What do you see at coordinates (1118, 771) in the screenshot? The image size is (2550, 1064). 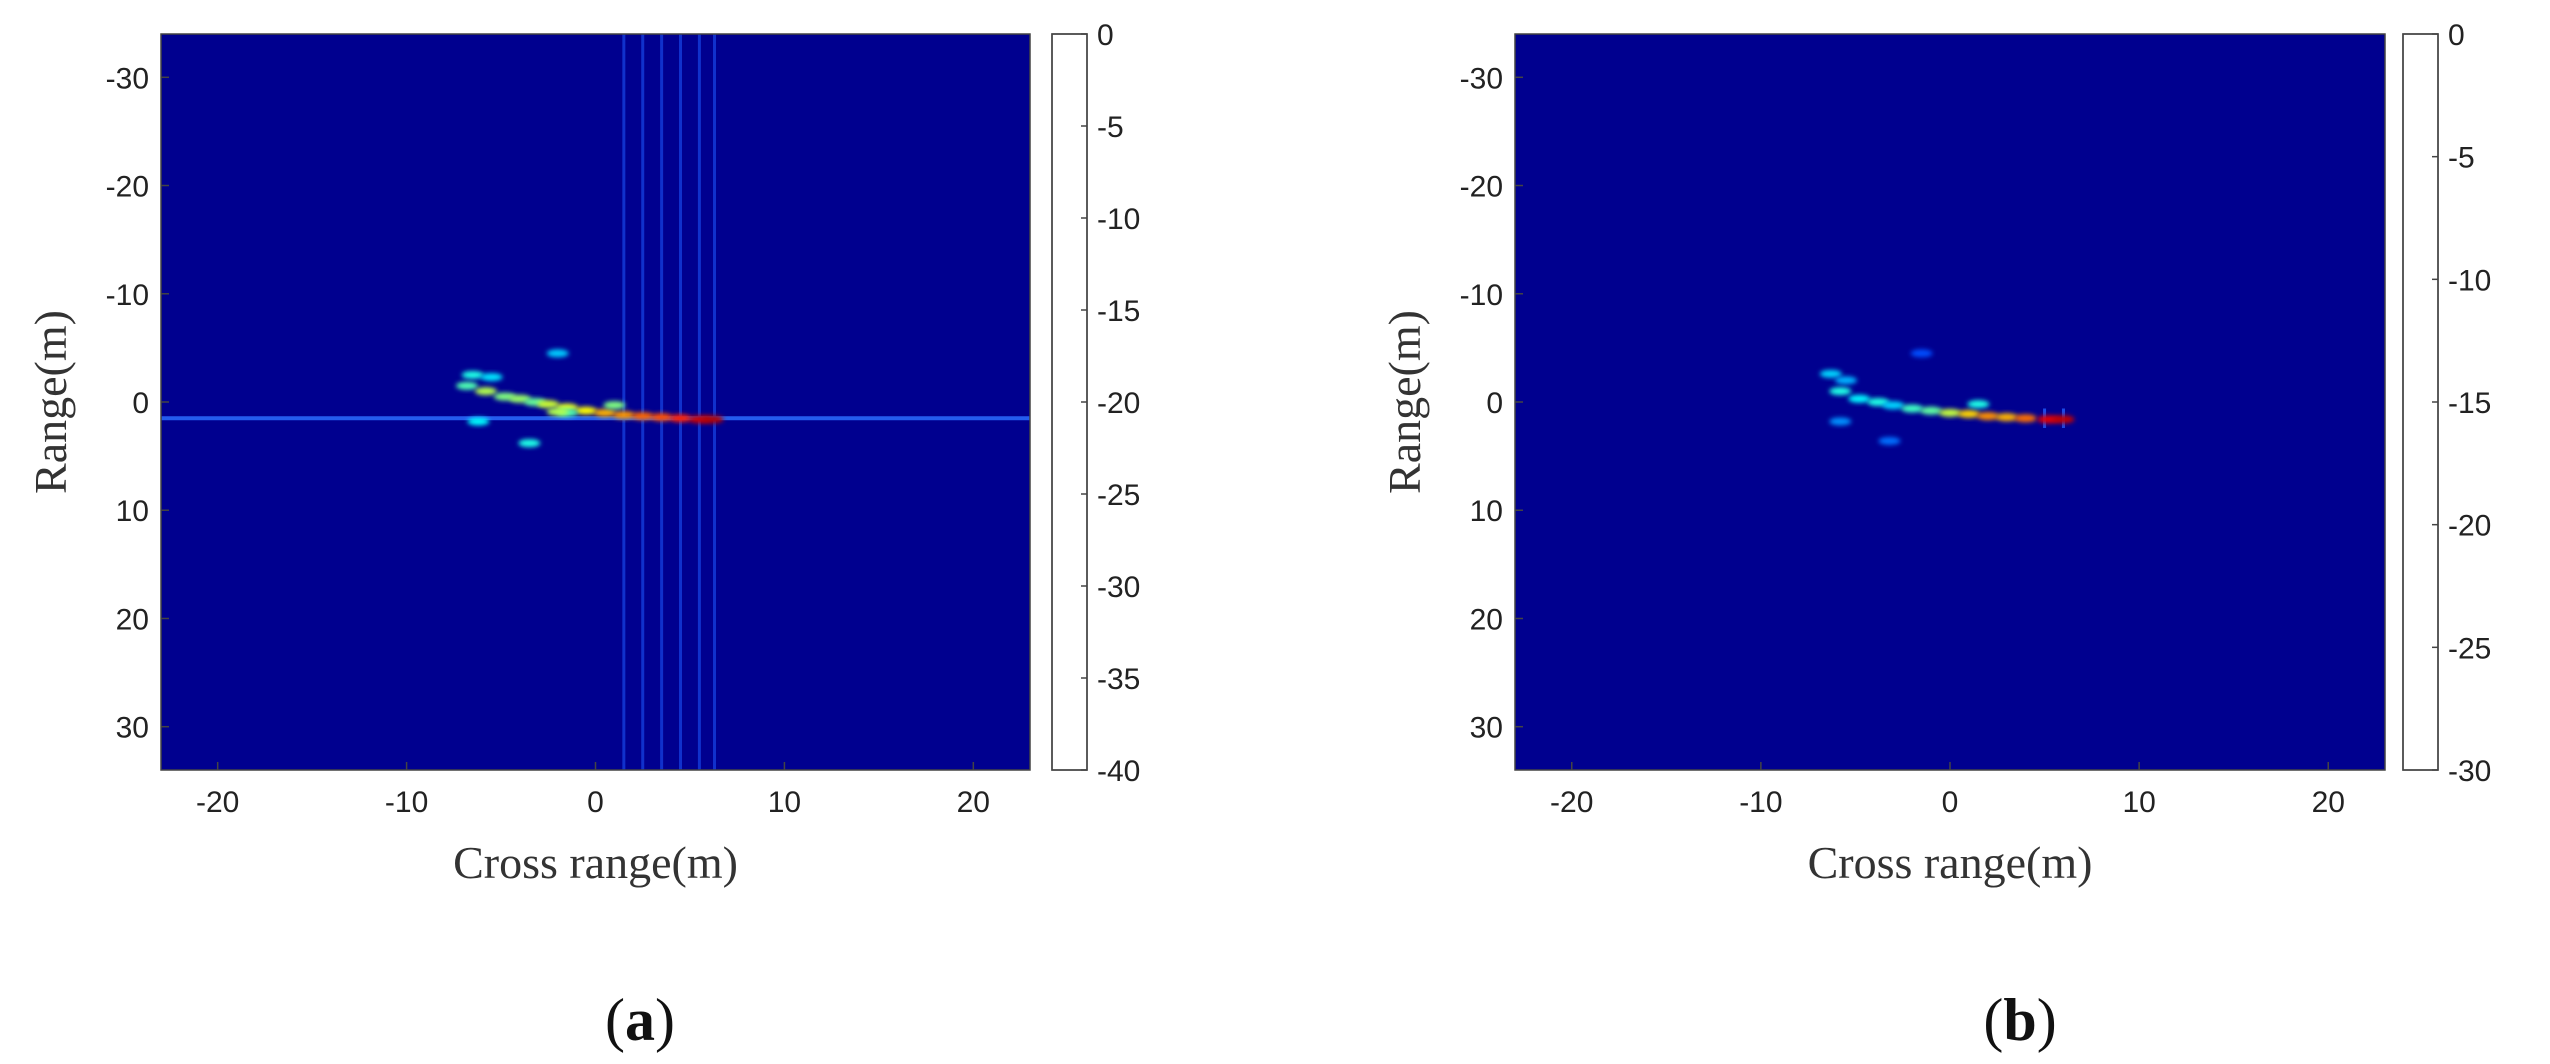 I see `colorbar-tick-label: -40` at bounding box center [1118, 771].